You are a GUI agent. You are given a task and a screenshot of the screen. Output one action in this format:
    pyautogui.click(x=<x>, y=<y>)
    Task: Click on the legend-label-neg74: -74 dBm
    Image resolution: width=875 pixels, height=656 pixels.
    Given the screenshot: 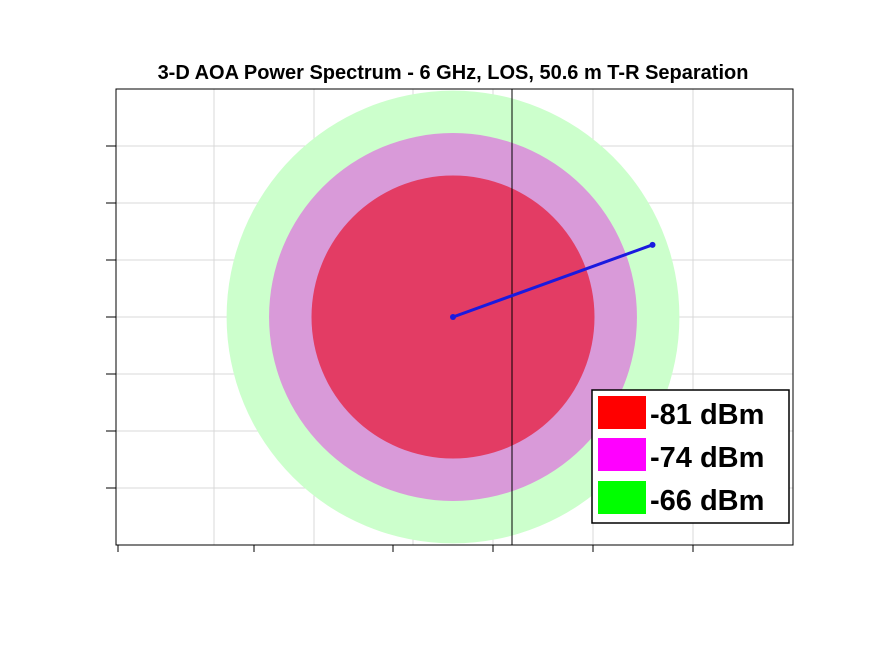 What is the action you would take?
    pyautogui.click(x=707, y=458)
    